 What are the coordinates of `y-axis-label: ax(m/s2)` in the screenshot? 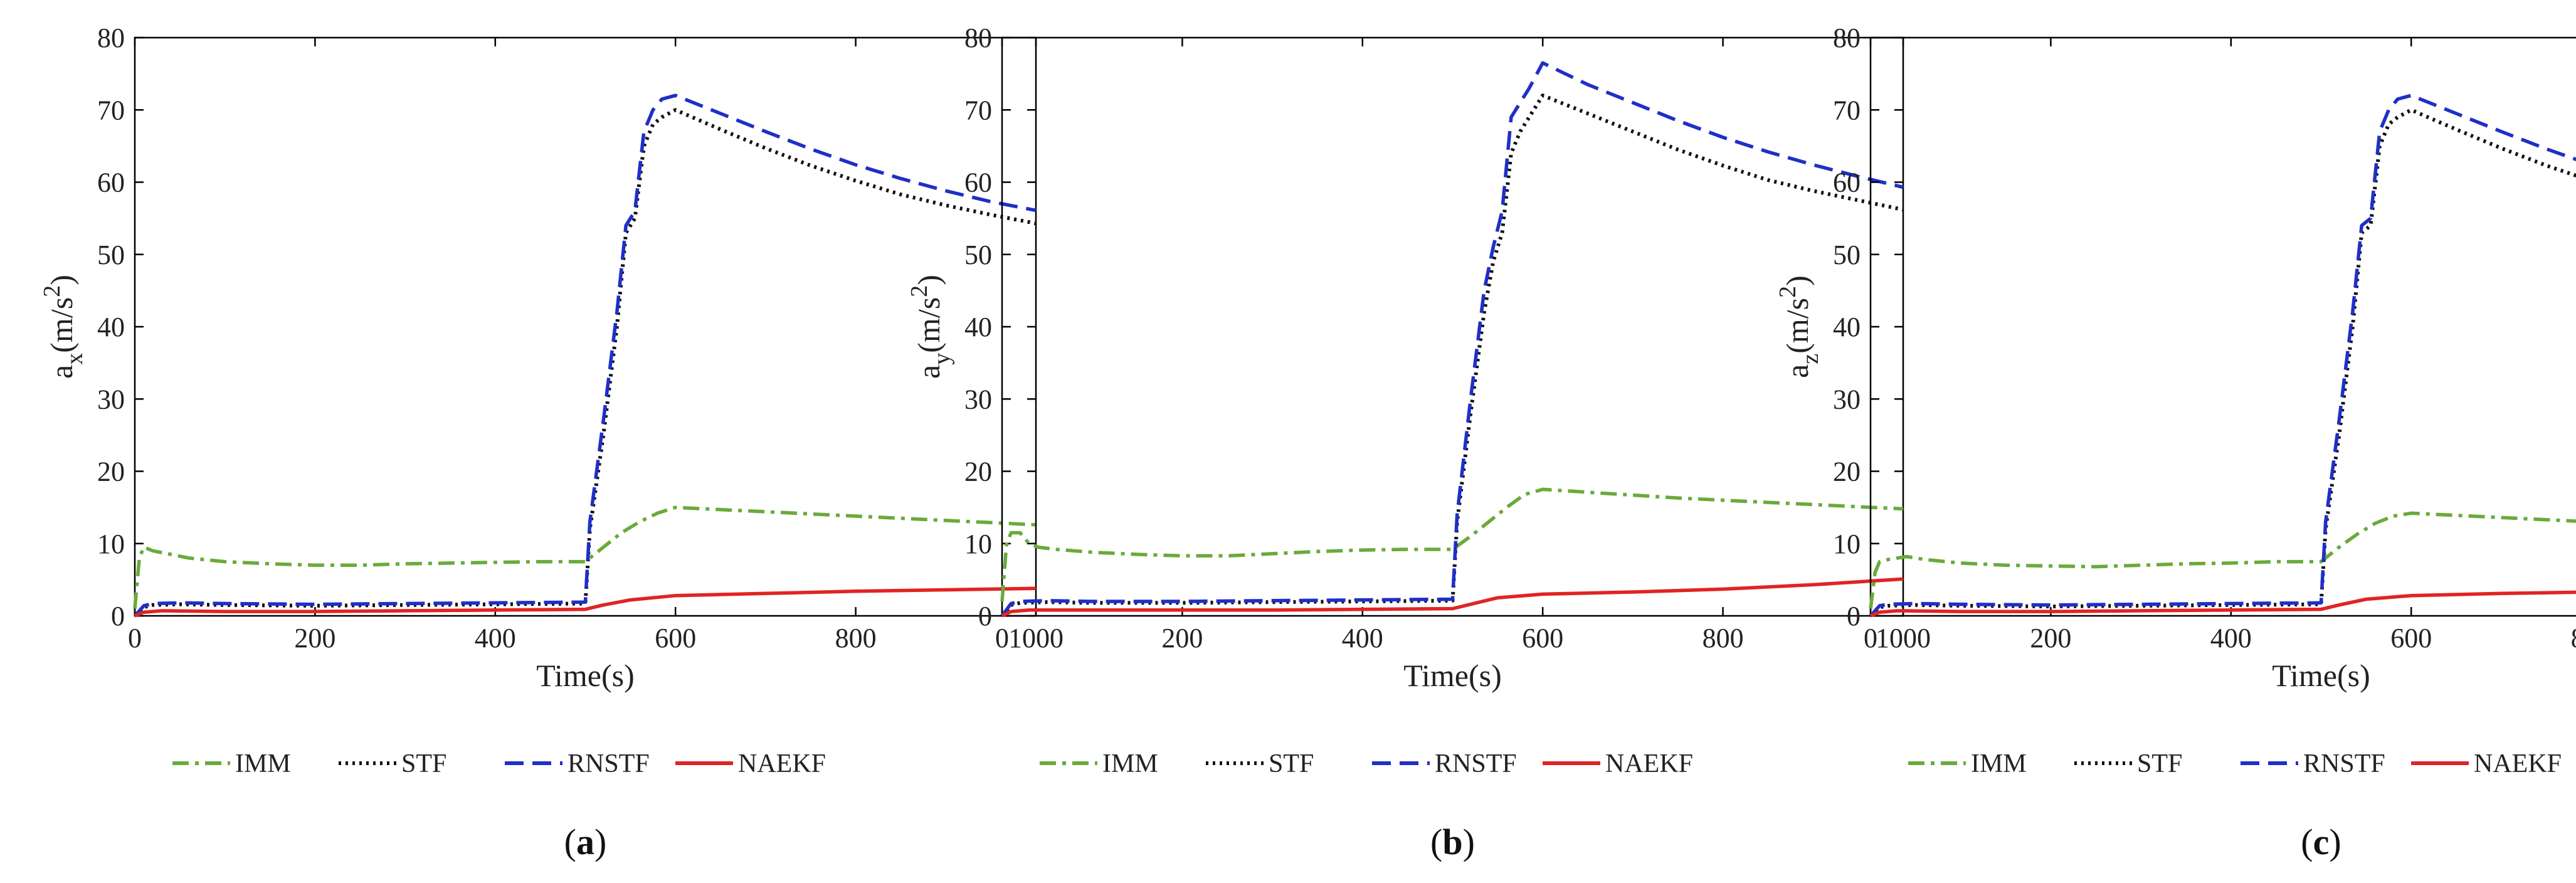 It's located at (63, 327).